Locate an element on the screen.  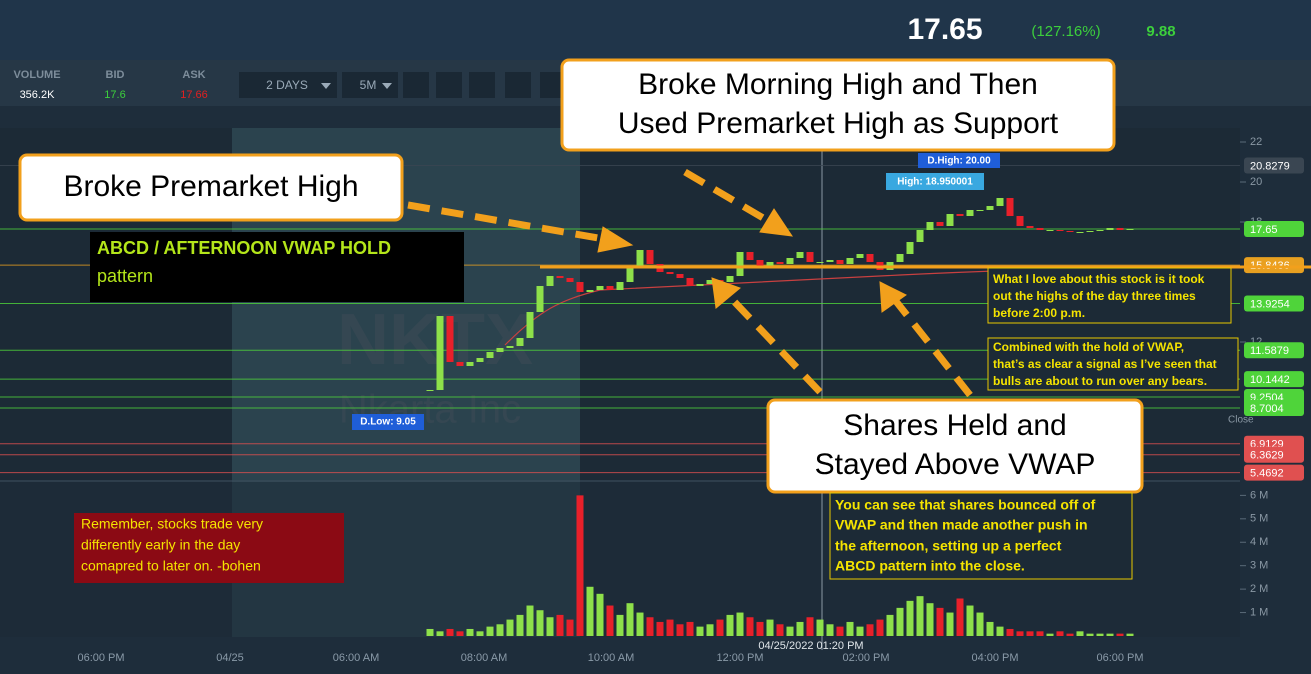
range-dropdown is located at coordinates (288, 85).